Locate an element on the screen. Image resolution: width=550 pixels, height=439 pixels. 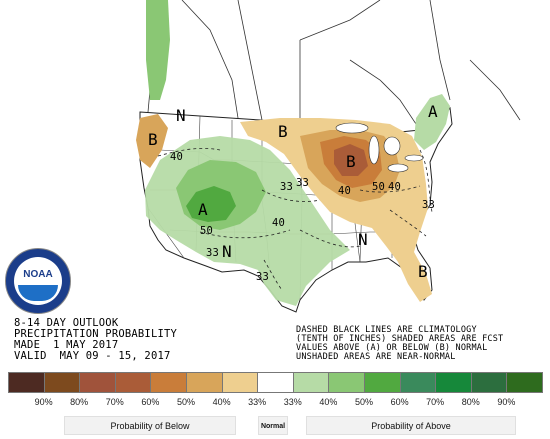
noaa-logo-text: NOAA is located at coordinates (38, 274).